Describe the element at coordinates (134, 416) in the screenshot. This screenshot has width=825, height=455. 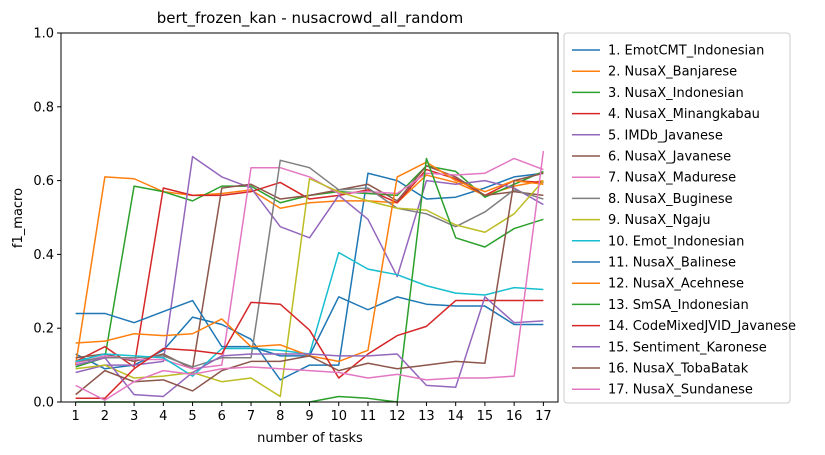
I see `x-tick-label: 3` at that location.